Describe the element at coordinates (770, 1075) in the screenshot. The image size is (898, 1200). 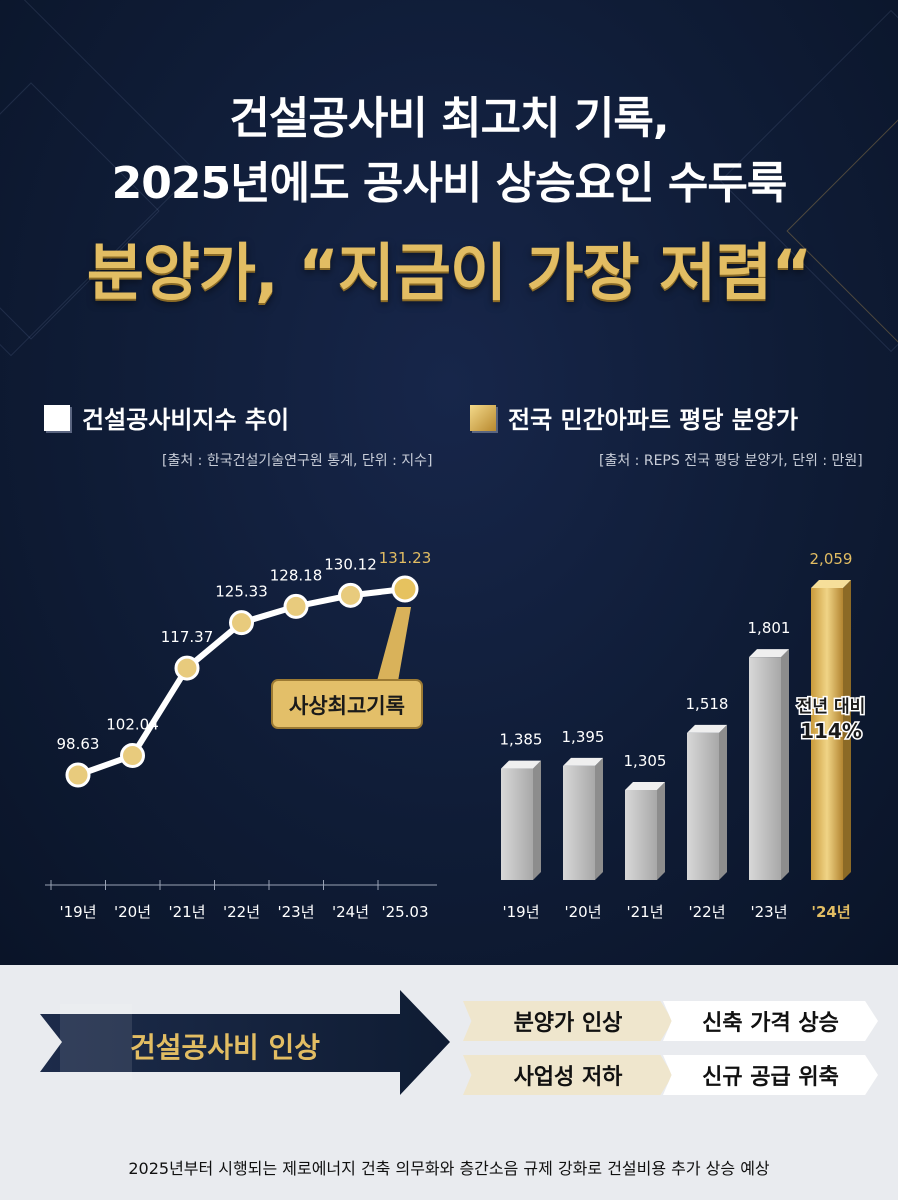
I see `effect-supply-shrink: 신규 공급 위축` at that location.